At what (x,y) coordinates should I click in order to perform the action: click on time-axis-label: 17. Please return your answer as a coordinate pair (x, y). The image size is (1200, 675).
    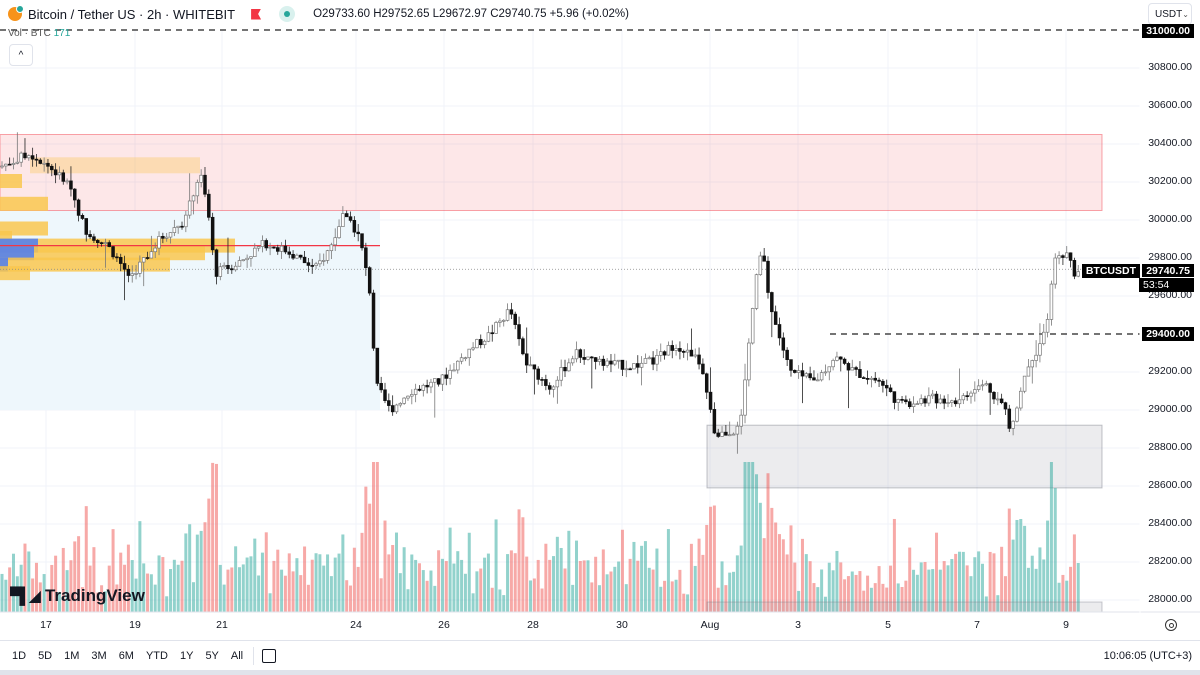
    Looking at the image, I should click on (46, 625).